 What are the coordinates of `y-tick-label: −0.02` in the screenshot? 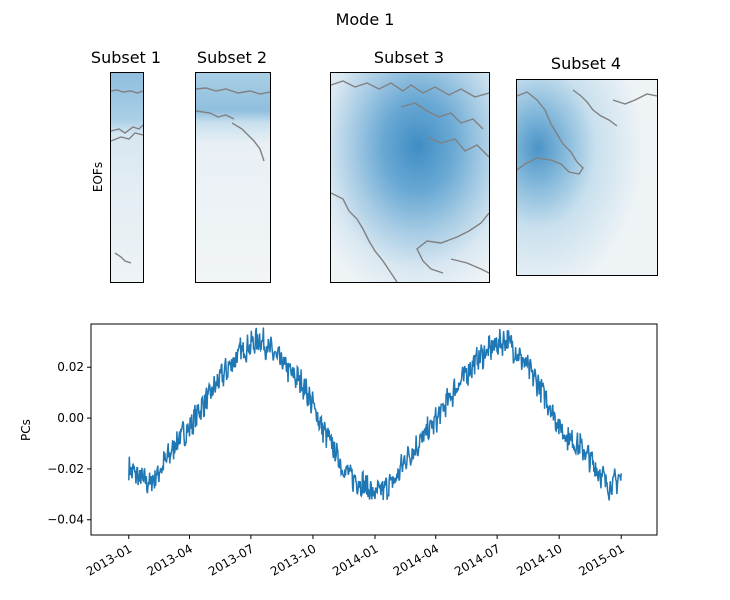 It's located at (65, 469).